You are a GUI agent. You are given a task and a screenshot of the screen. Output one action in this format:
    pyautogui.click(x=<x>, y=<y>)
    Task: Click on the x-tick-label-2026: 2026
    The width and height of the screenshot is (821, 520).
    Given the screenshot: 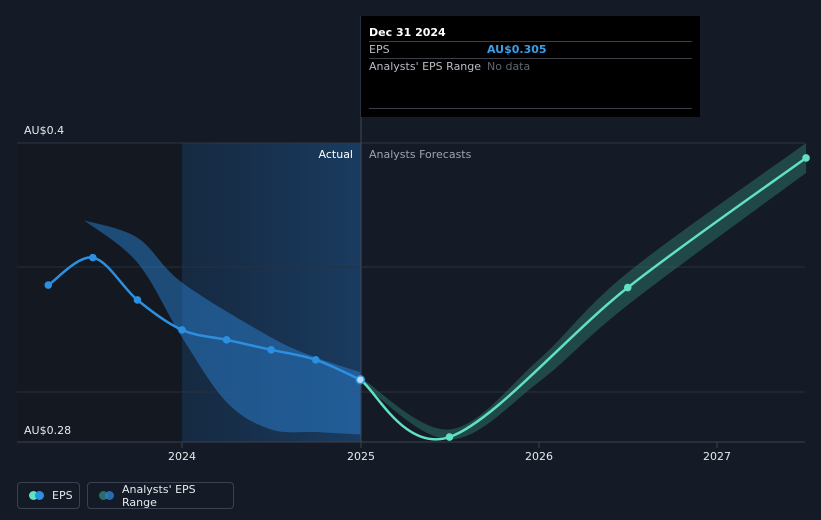 What is the action you would take?
    pyautogui.click(x=539, y=456)
    